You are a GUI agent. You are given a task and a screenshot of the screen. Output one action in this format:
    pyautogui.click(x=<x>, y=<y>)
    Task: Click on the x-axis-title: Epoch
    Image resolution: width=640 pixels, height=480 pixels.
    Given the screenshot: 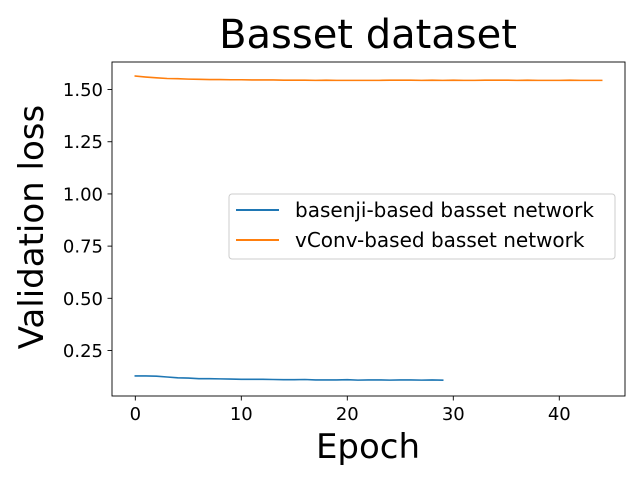 What is the action you would take?
    pyautogui.click(x=368, y=447)
    